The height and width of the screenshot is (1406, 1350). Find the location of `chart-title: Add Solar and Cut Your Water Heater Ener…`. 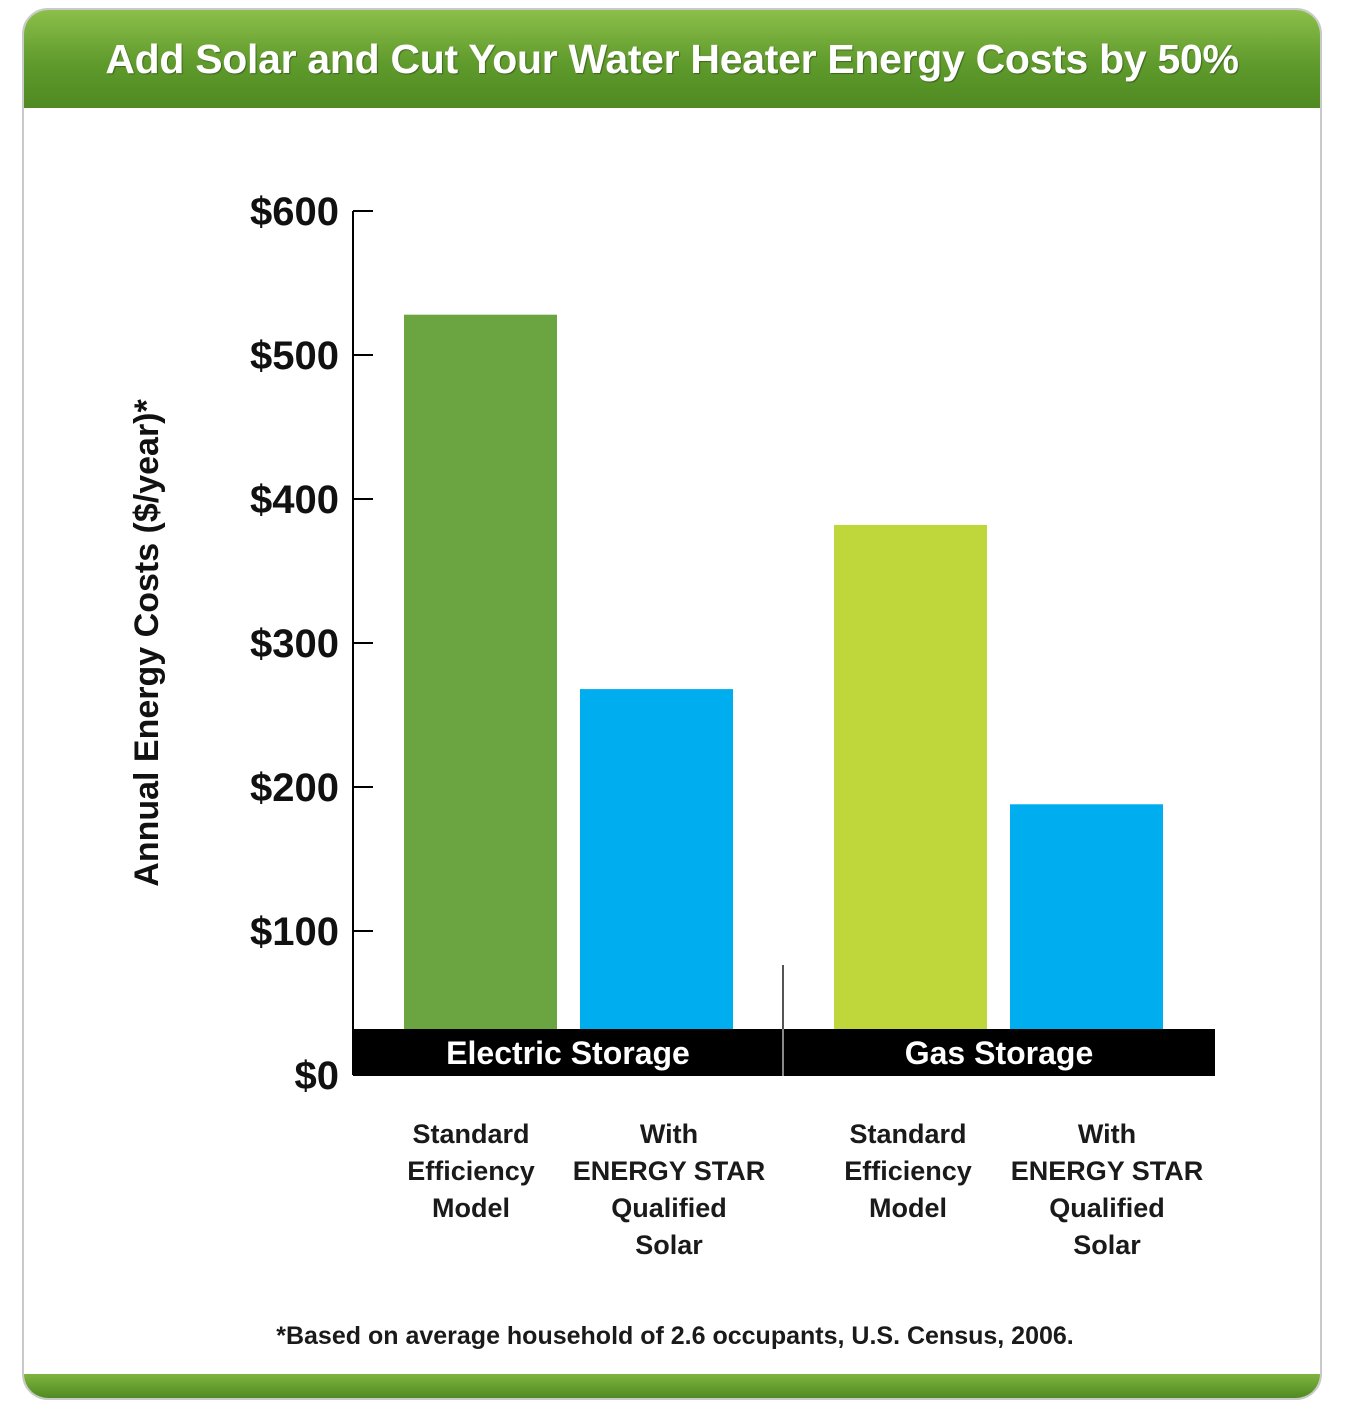

chart-title: Add Solar and Cut Your Water Heater Ener… is located at coordinates (672, 58).